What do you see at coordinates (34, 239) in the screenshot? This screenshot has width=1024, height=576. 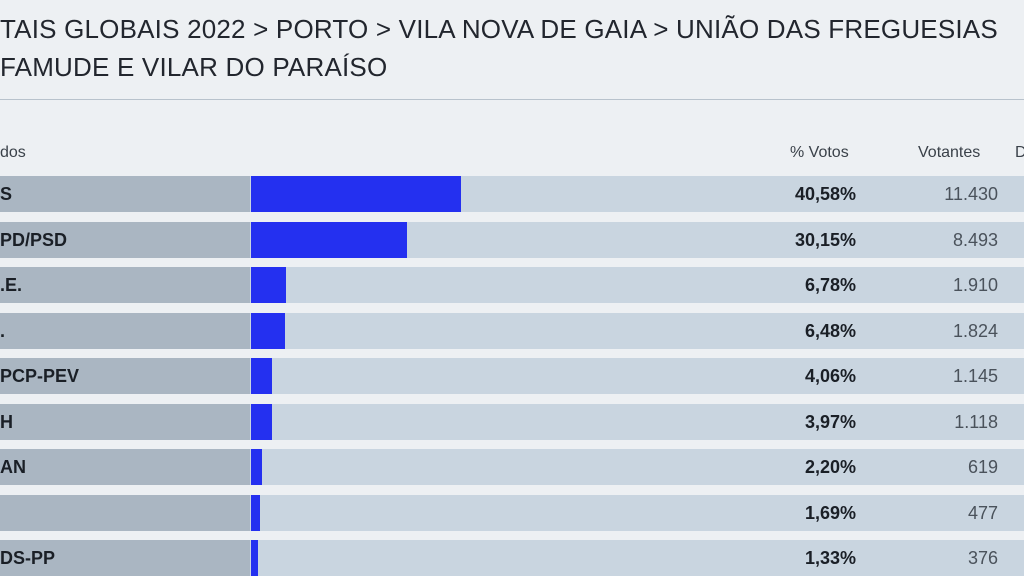 I see `party-name: PD/PSD` at bounding box center [34, 239].